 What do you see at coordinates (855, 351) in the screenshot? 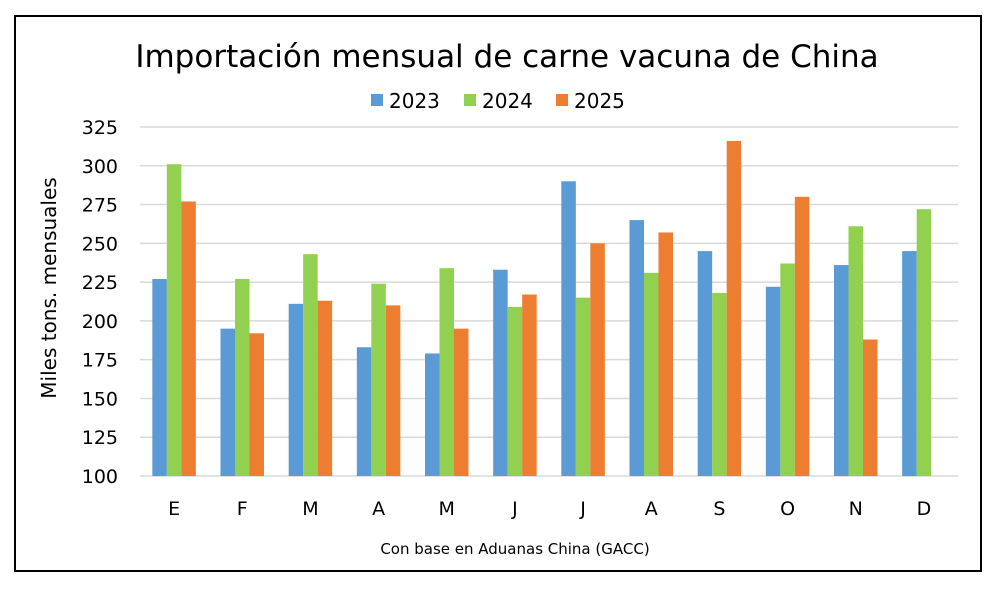
I see `bar-2024-N` at bounding box center [855, 351].